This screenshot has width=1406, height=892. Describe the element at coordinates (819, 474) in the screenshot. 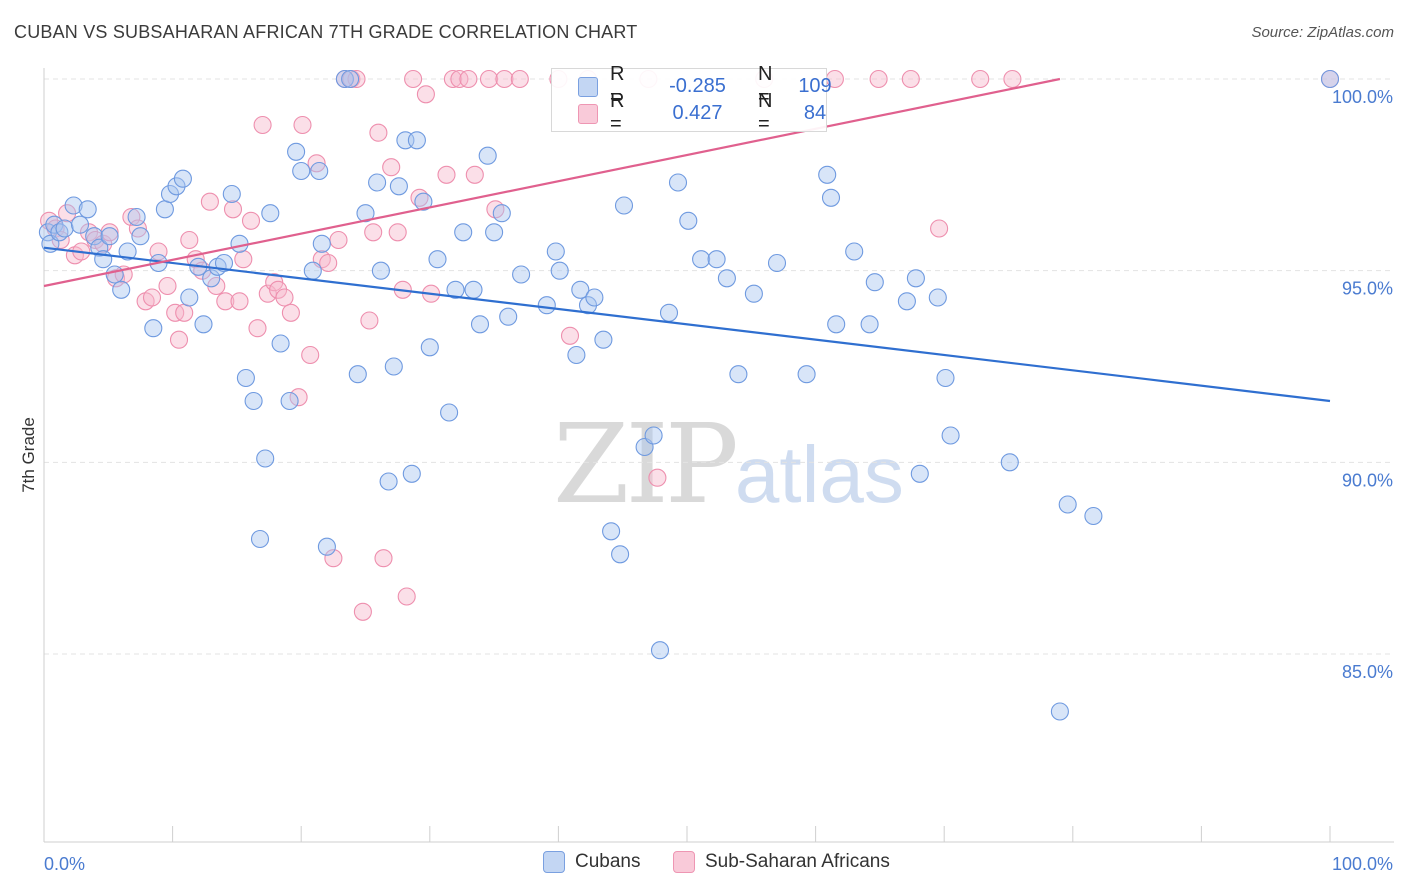

I see `watermark-atlas: atlas` at that location.